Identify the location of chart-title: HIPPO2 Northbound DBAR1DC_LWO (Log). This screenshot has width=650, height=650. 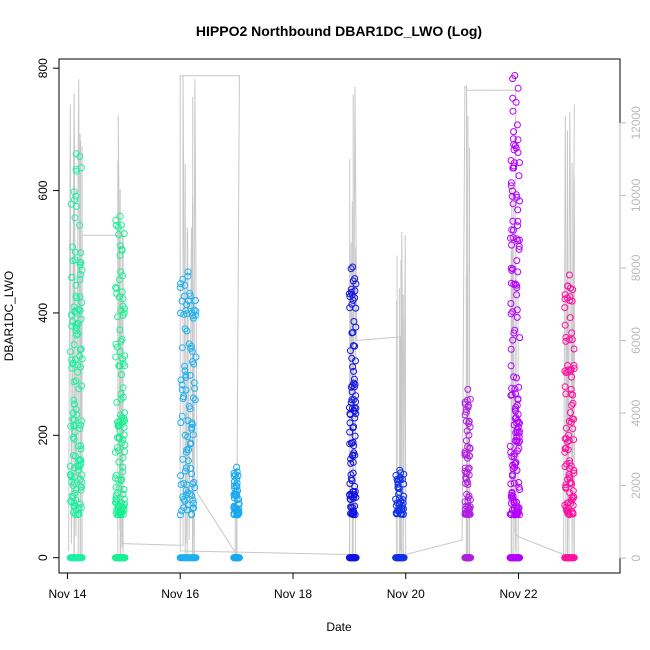
(339, 31).